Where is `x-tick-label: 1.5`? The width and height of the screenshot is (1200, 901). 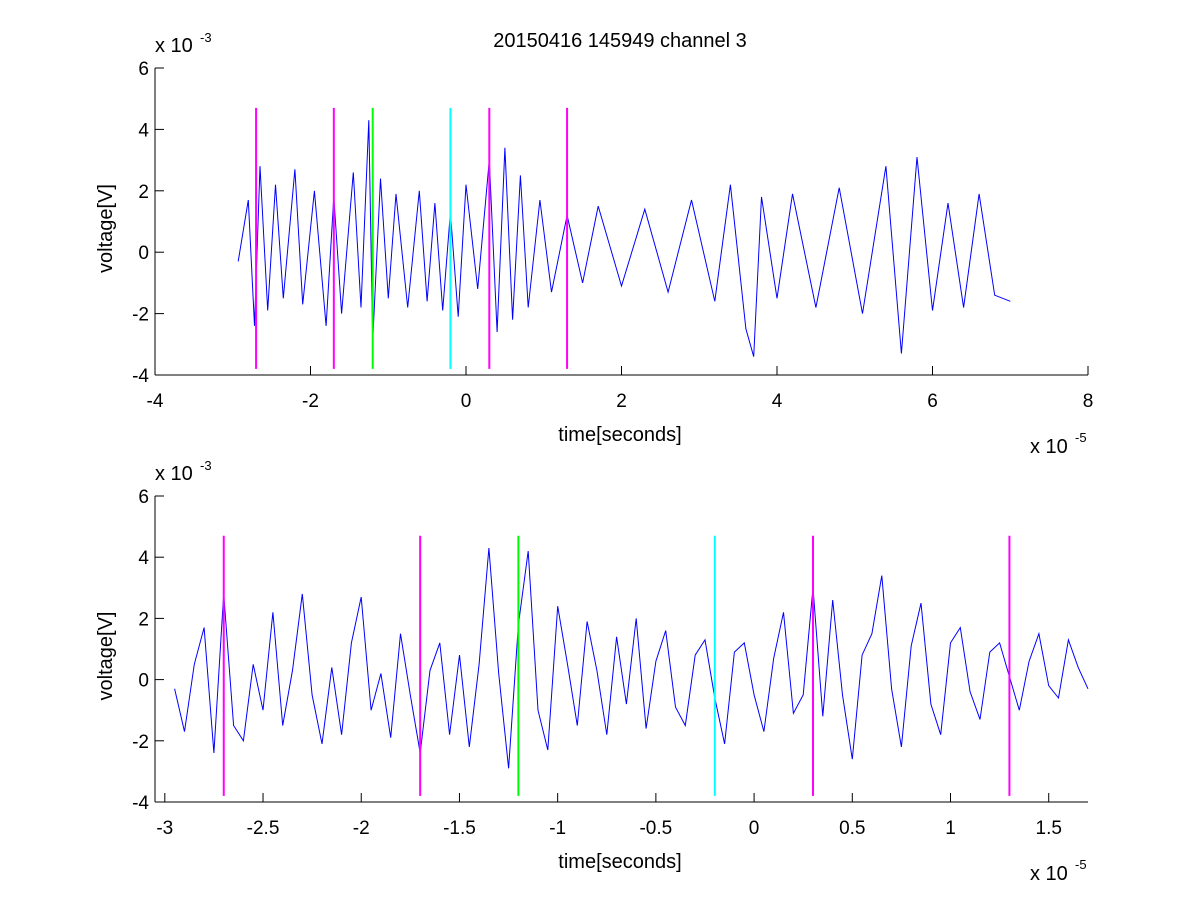
x-tick-label: 1.5 is located at coordinates (1049, 828).